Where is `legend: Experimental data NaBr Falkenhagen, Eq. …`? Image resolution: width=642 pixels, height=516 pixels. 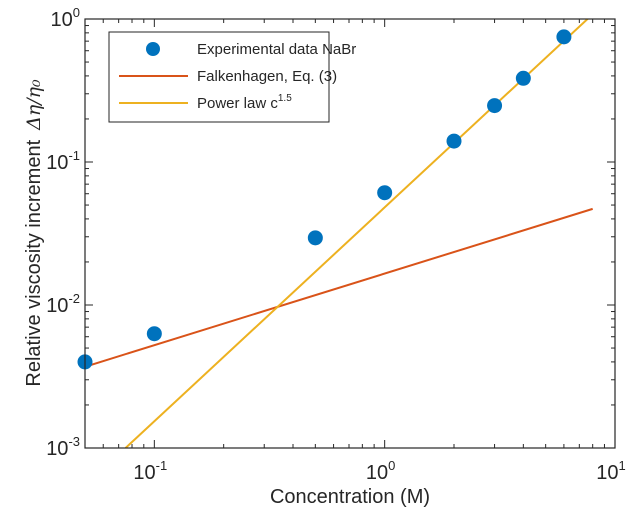
legend: Experimental data NaBr Falkenhagen, Eq. … is located at coordinates (232, 77).